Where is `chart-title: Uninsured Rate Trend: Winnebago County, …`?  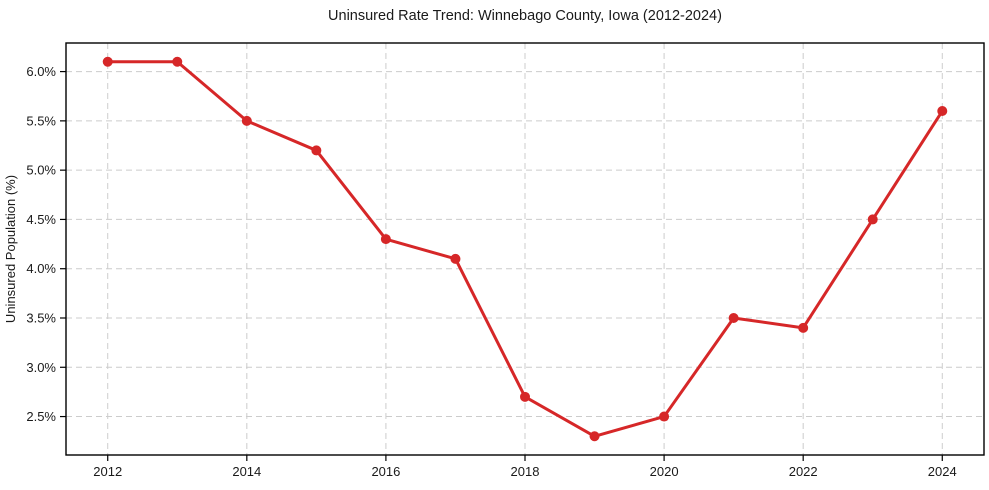 chart-title: Uninsured Rate Trend: Winnebago County, … is located at coordinates (525, 16).